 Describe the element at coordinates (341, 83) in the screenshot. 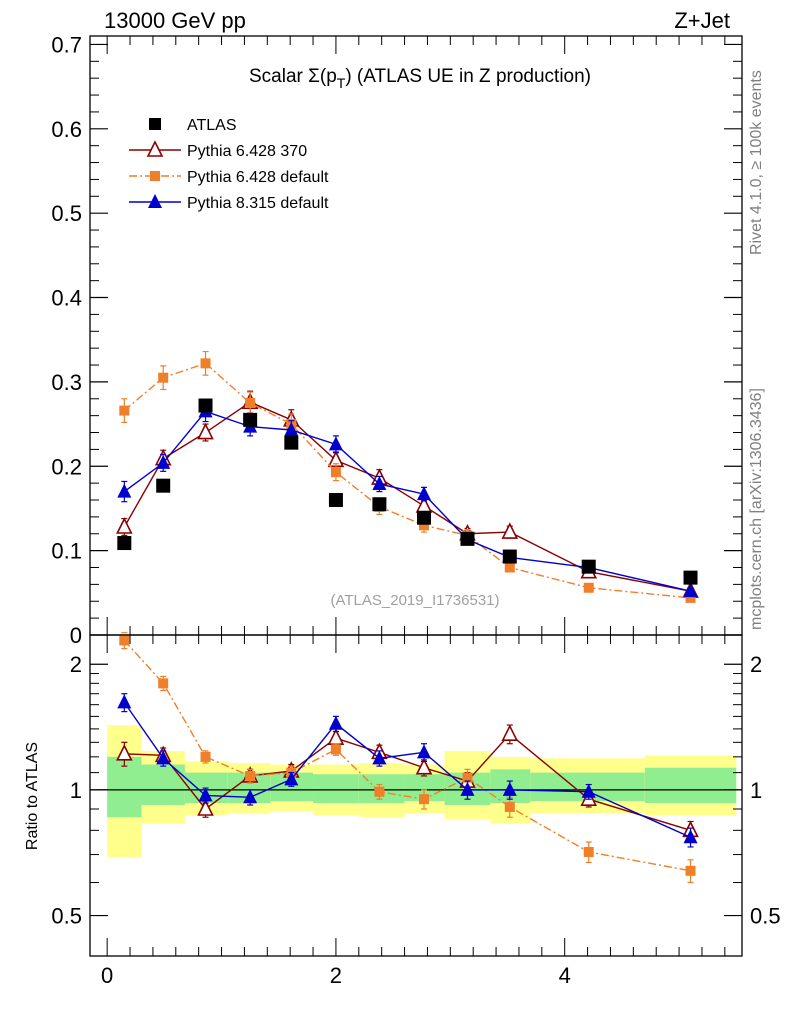

I see `main-title-subscript: T` at that location.